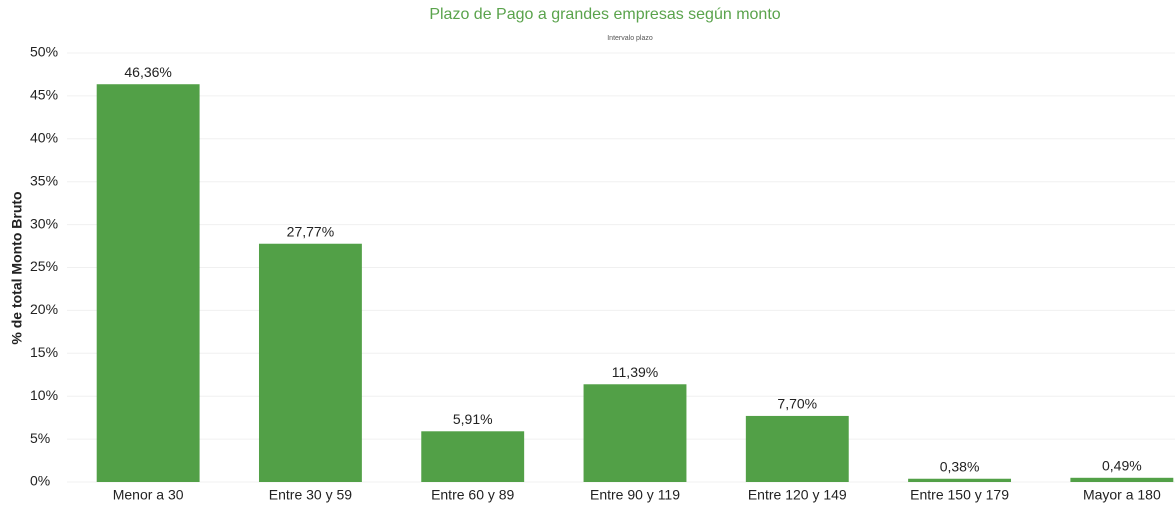 This screenshot has width=1175, height=506. What do you see at coordinates (1122, 495) in the screenshot?
I see `x-tick-label: Mayor a 180` at bounding box center [1122, 495].